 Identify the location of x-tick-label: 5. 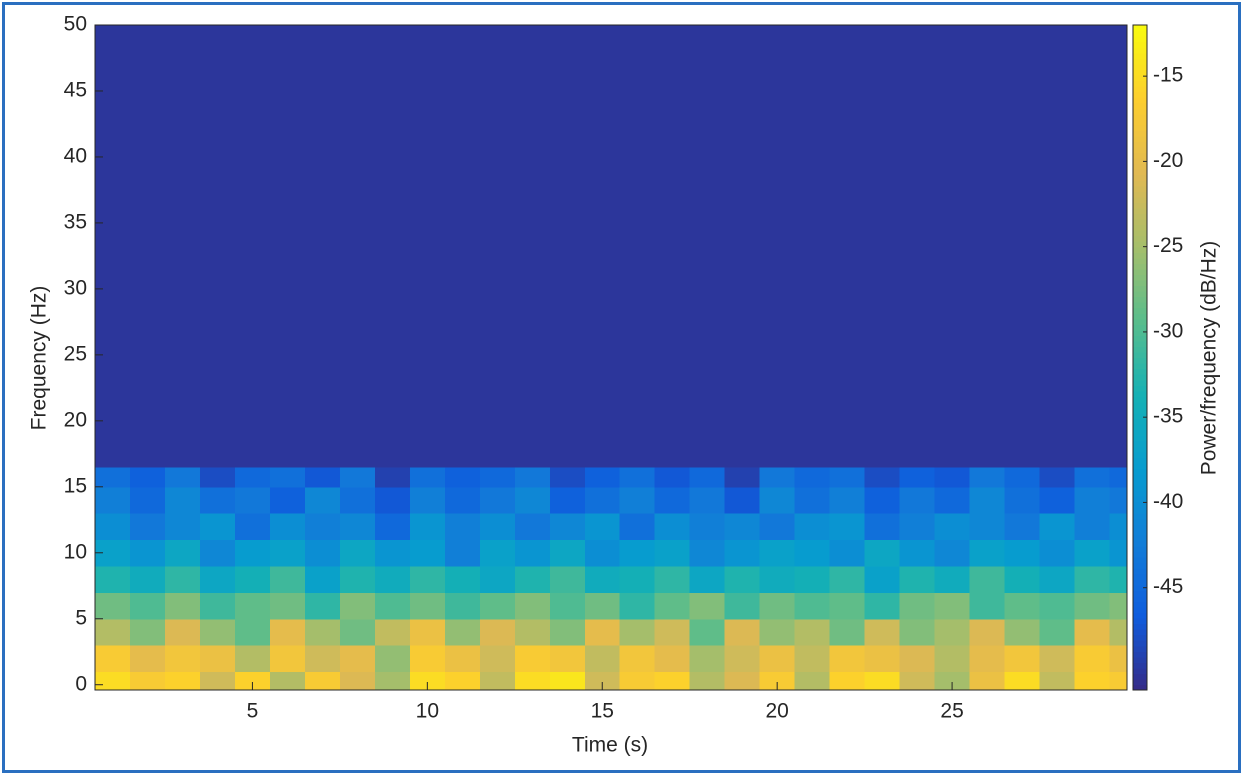
(253, 711).